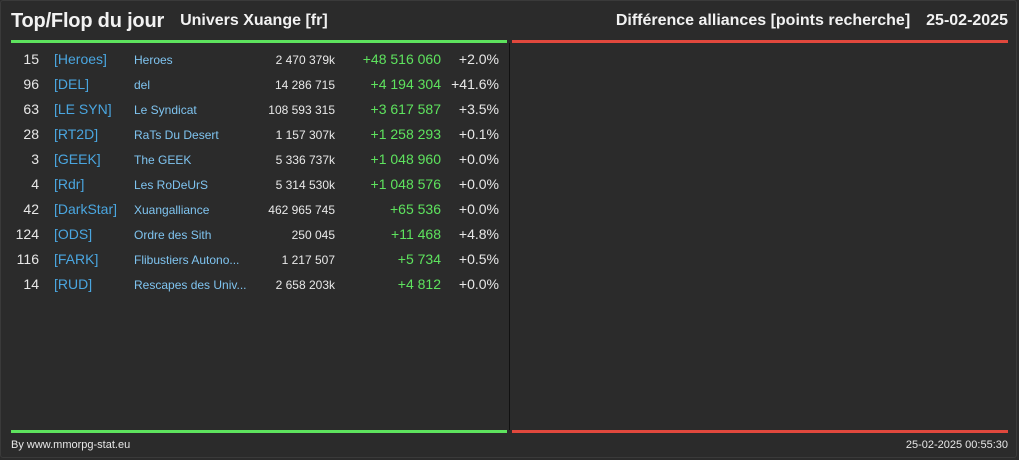 The image size is (1019, 460). What do you see at coordinates (35, 184) in the screenshot?
I see `rank: 4` at bounding box center [35, 184].